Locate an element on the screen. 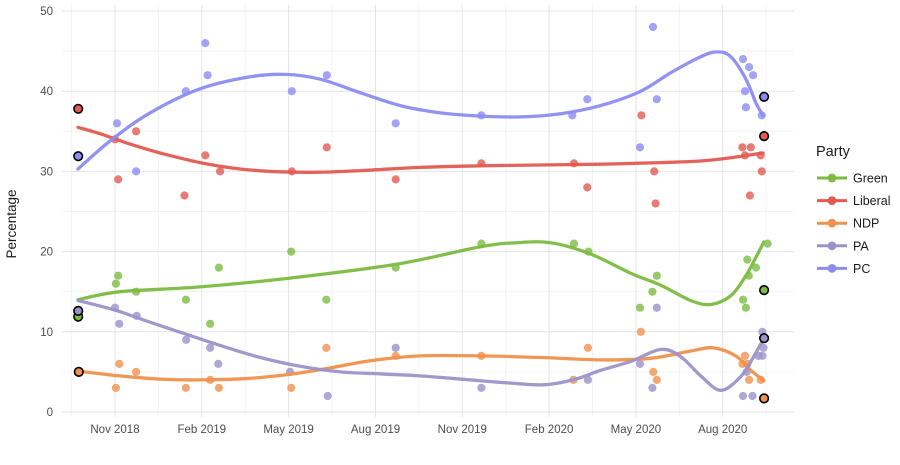  x-tick-label: Nov 2018 is located at coordinates (114, 430).